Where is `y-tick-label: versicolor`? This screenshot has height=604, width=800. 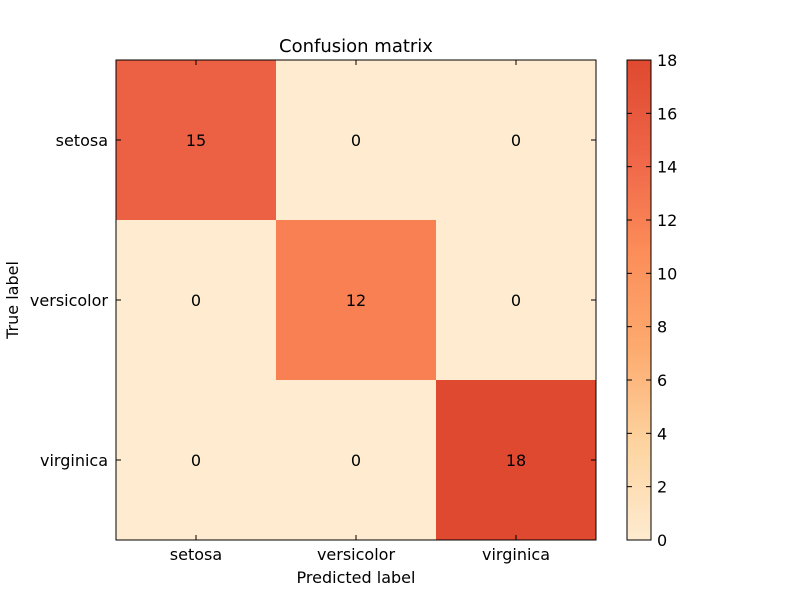
y-tick-label: versicolor is located at coordinates (69, 300).